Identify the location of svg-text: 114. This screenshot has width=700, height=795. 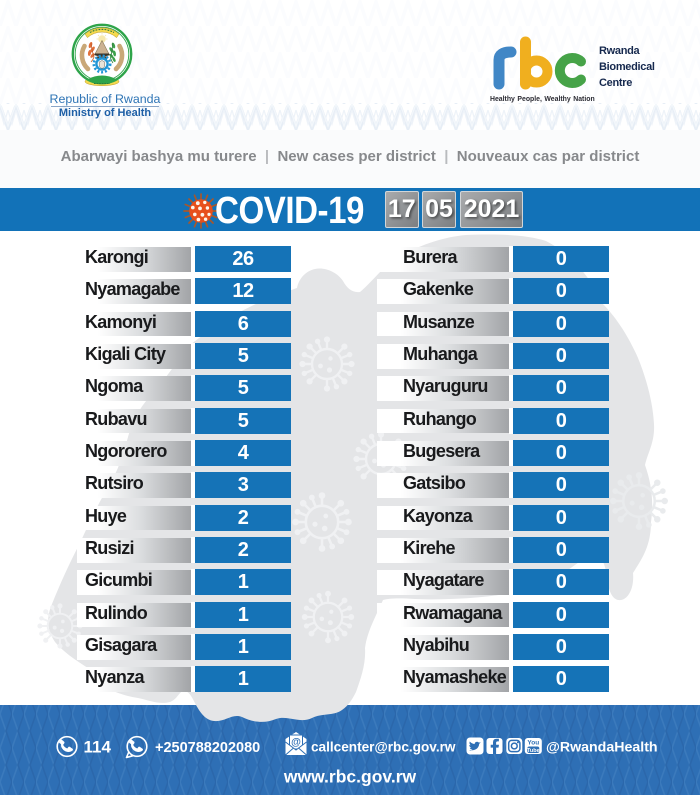
(98, 747).